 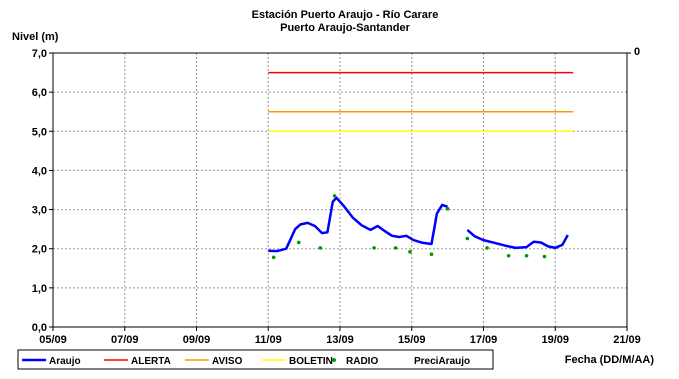 What do you see at coordinates (53, 340) in the screenshot?
I see `x-tick-label: 05/09` at bounding box center [53, 340].